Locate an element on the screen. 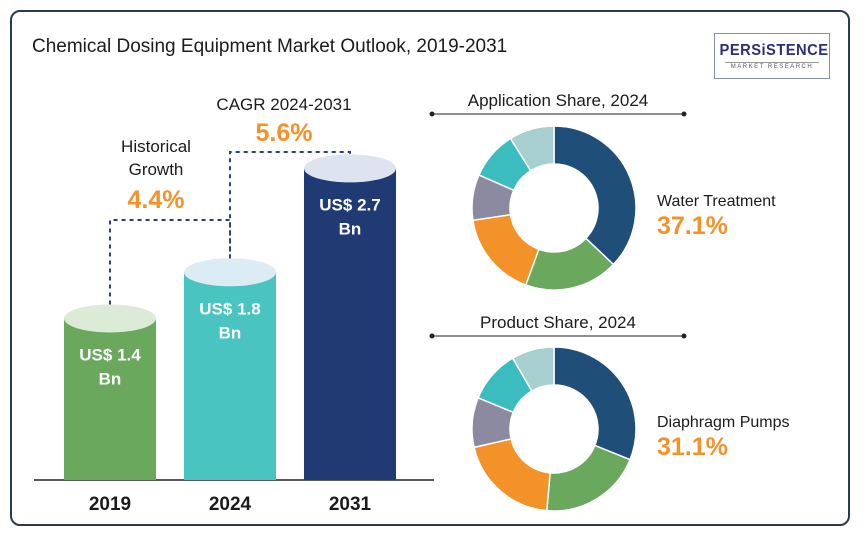 This screenshot has width=868, height=535. annotation-label: Growth is located at coordinates (156, 169).